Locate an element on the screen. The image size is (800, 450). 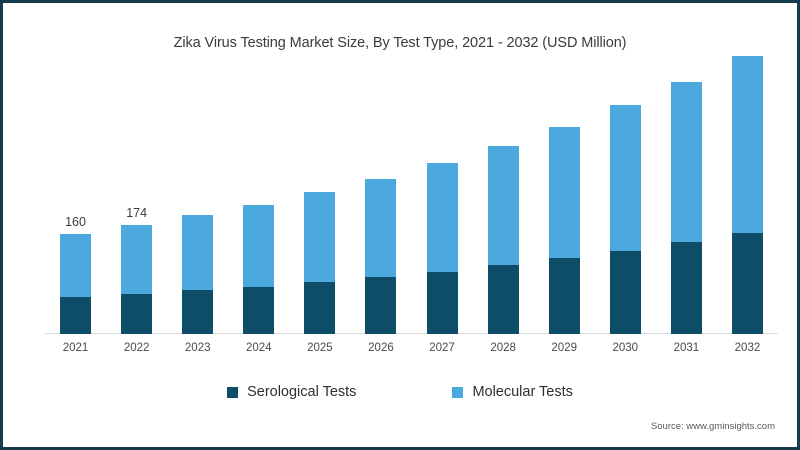
bar-group-2030 is located at coordinates (625, 219).